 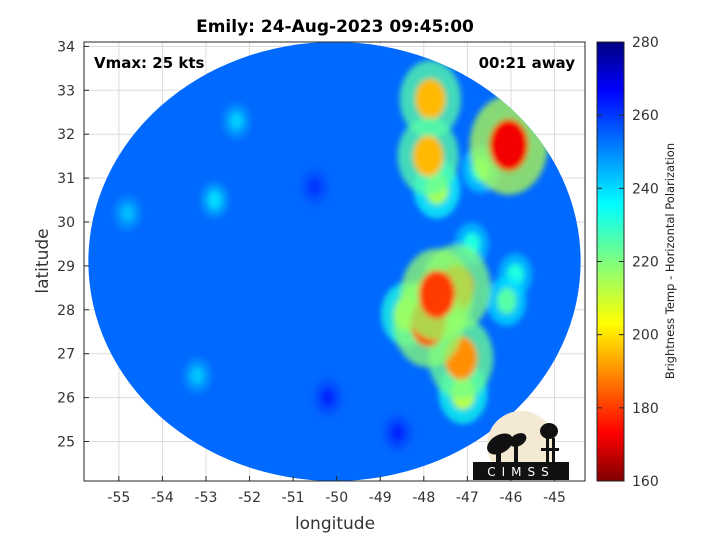 What do you see at coordinates (73, 244) in the screenshot?
I see `y-axis-ticks: 25 26 27 28 29 30 31 32 33 34` at bounding box center [73, 244].